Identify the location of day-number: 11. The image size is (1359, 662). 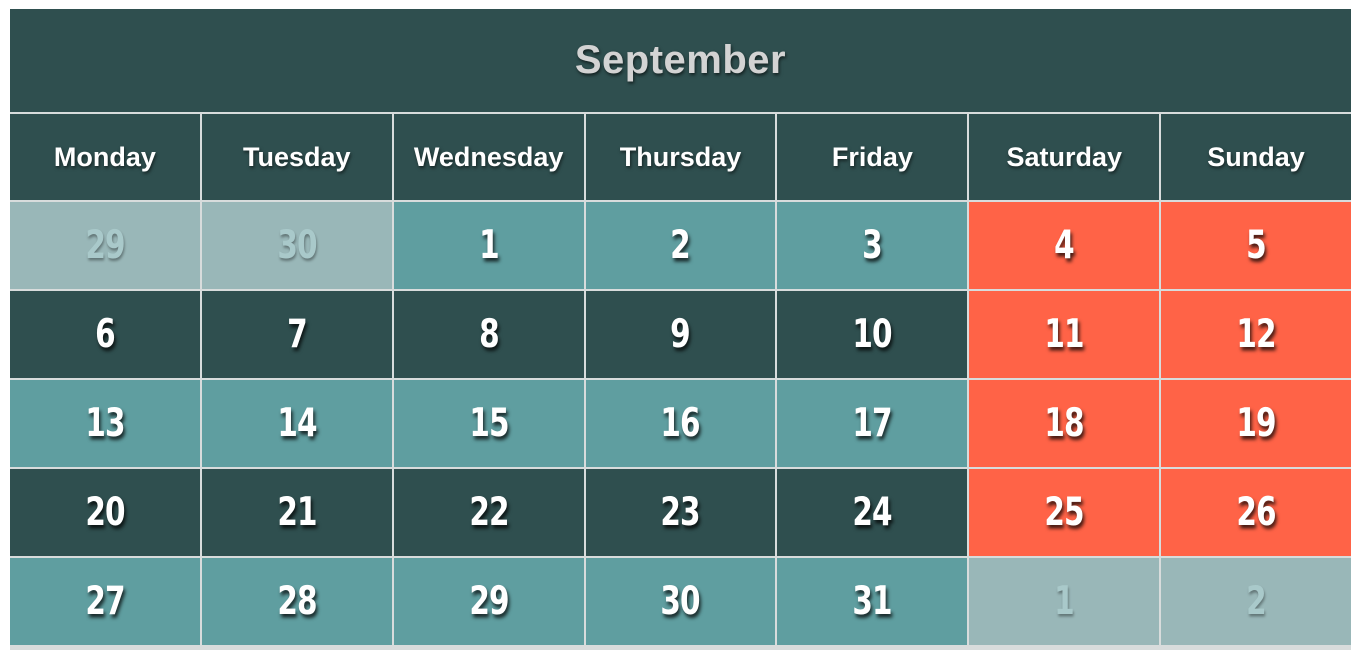
(1064, 334).